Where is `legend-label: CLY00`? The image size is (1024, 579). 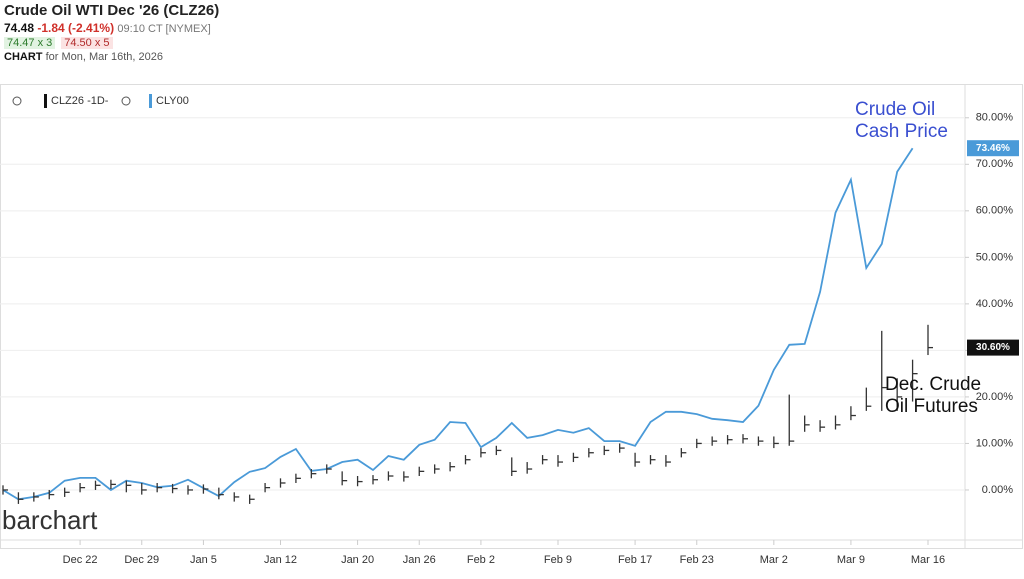
legend-label: CLY00 is located at coordinates (172, 101).